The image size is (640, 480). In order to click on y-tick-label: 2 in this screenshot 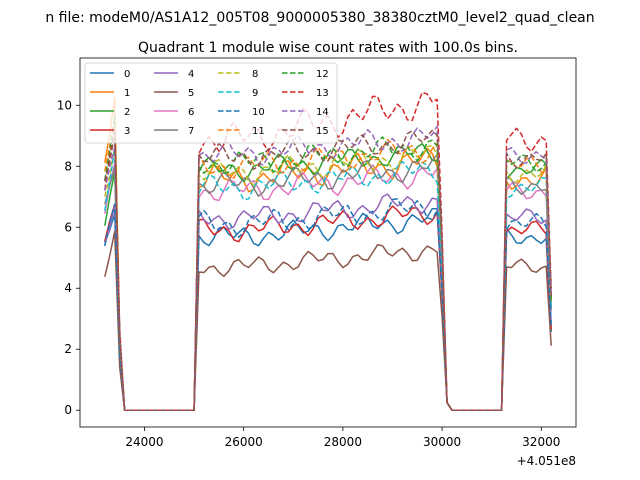, I will do `click(68, 349)`.